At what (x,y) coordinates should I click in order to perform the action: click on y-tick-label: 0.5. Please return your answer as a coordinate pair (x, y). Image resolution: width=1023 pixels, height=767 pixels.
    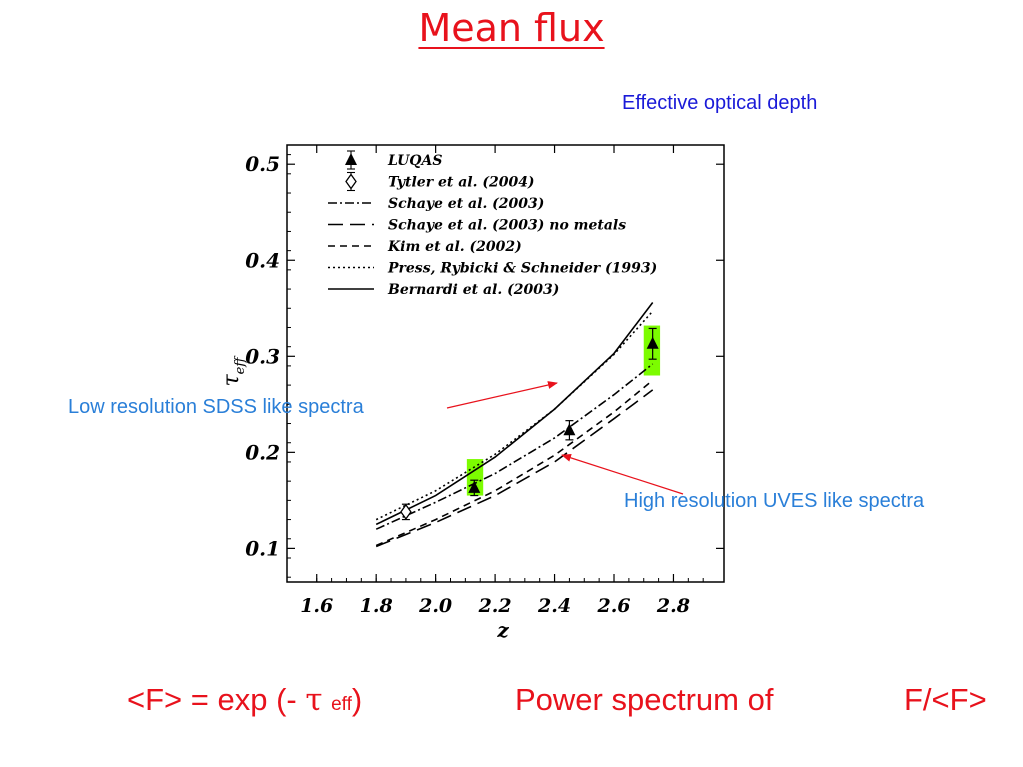
    Looking at the image, I should click on (262, 164).